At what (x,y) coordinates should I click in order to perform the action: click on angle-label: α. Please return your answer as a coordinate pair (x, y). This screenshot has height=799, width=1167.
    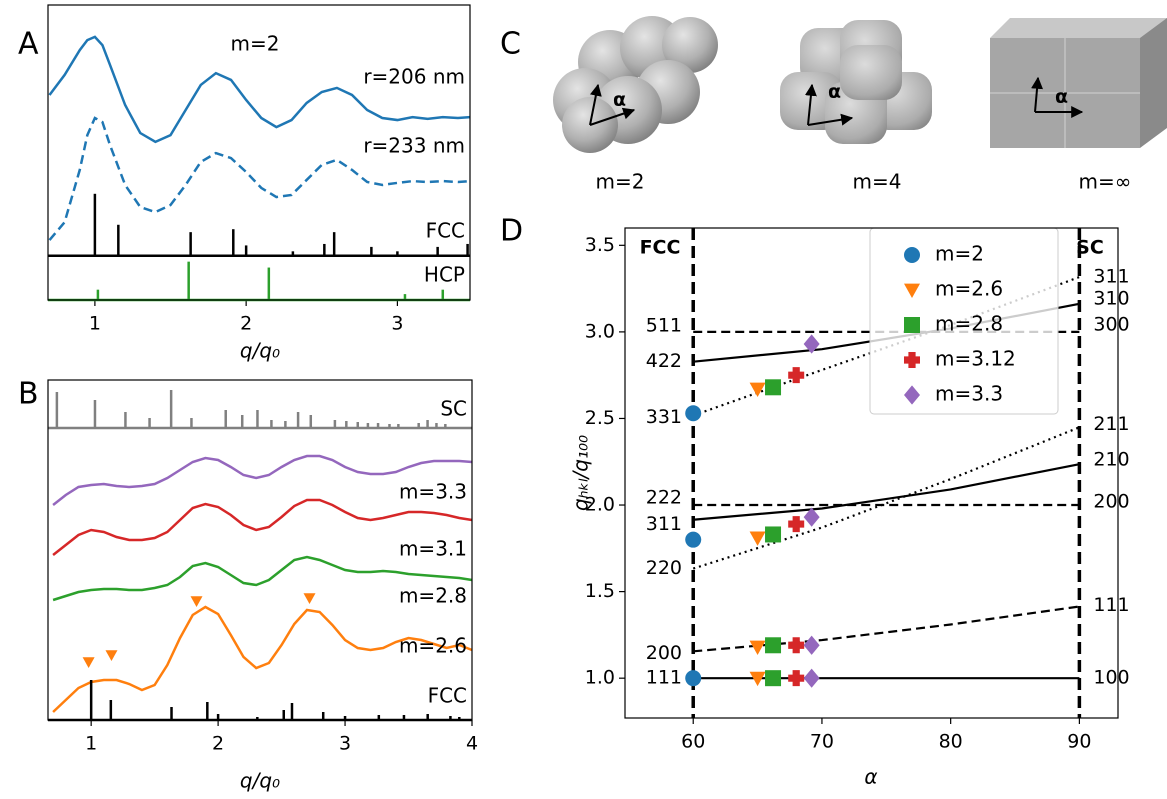
    Looking at the image, I should click on (1061, 97).